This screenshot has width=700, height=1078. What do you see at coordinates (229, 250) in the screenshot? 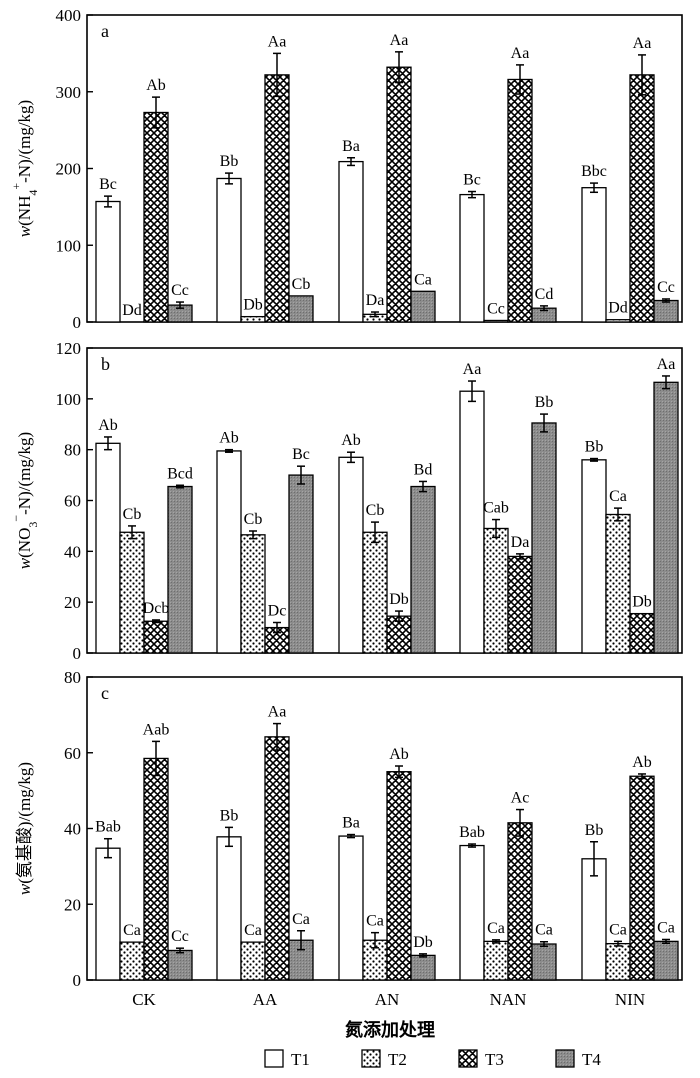
I see `bar-a-AA-T1` at bounding box center [229, 250].